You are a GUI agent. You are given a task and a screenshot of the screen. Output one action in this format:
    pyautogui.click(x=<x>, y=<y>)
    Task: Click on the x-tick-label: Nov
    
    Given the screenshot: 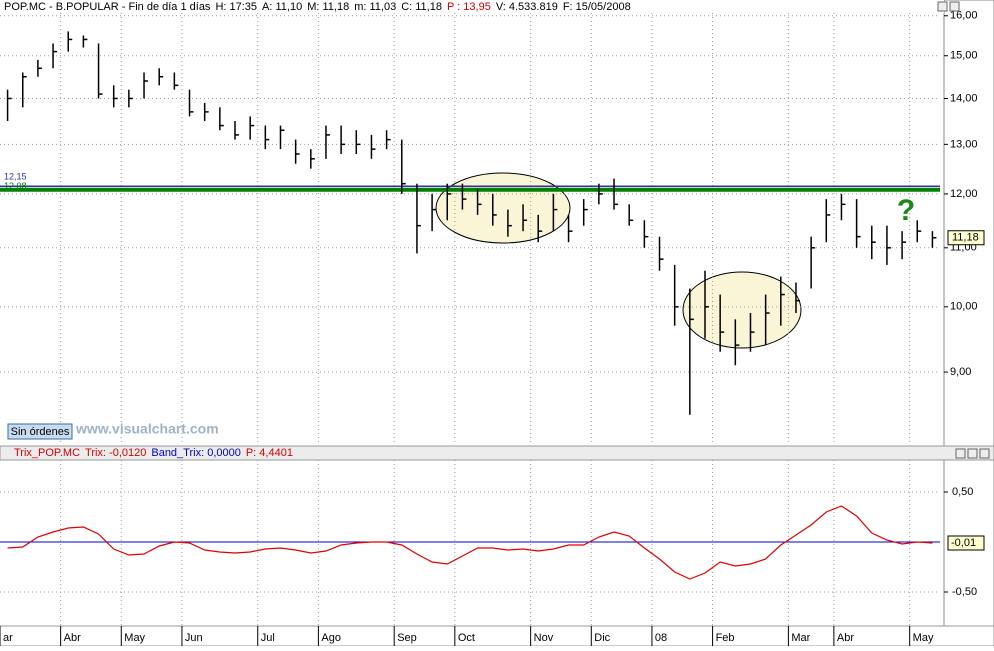 What is the action you would take?
    pyautogui.click(x=544, y=638)
    